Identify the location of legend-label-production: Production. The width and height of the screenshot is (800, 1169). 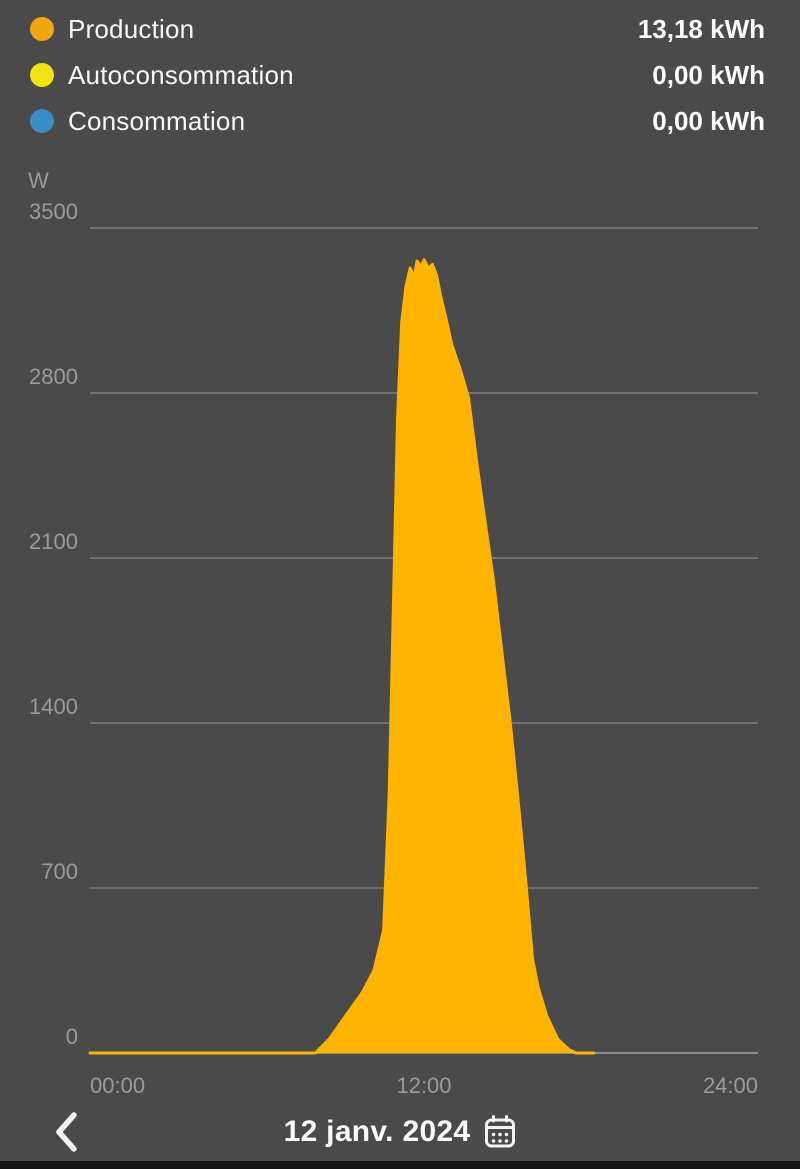
(131, 28).